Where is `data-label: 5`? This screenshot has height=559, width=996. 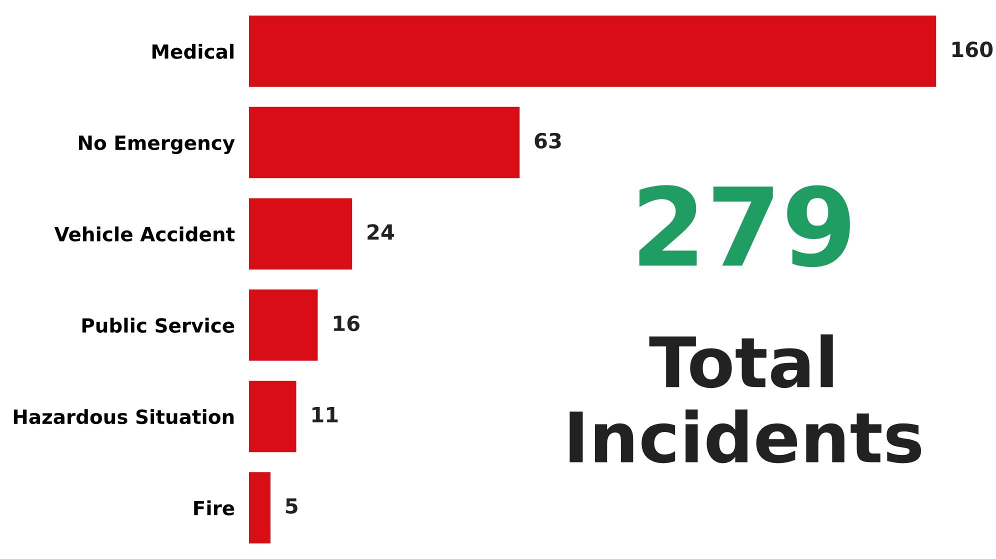
data-label: 5 is located at coordinates (292, 506).